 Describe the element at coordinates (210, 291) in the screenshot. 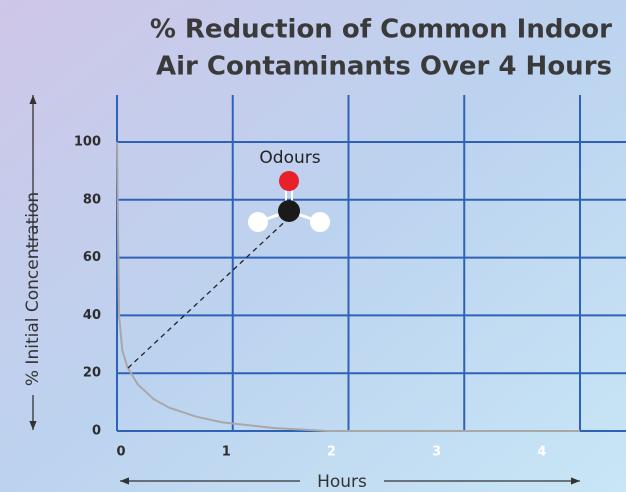

I see `leader-line` at that location.